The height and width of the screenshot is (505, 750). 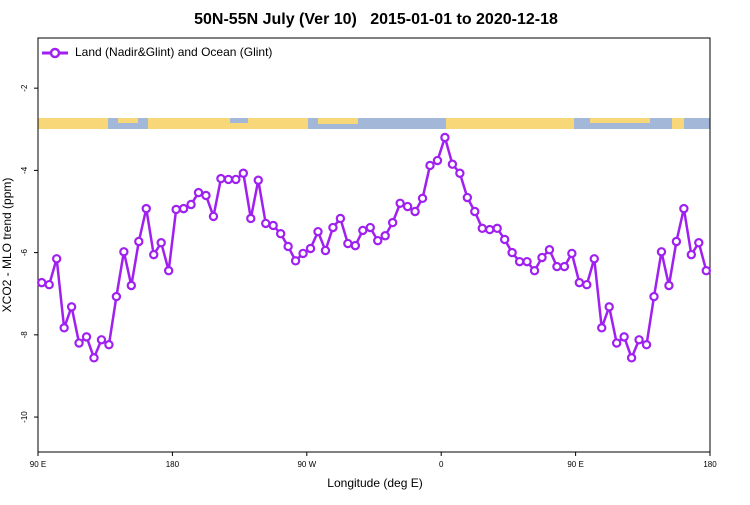 What do you see at coordinates (24, 335) in the screenshot?
I see `y-tick-label: -8` at bounding box center [24, 335].